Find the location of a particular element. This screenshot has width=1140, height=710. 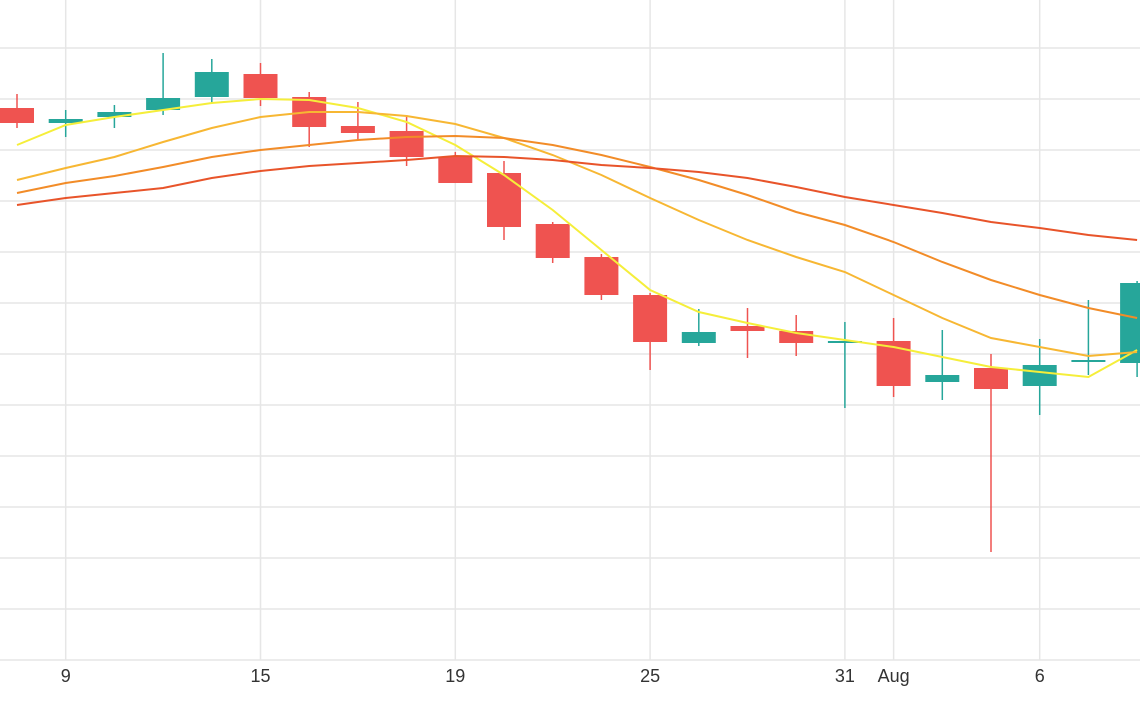

x-tick-label: 6 is located at coordinates (1040, 676).